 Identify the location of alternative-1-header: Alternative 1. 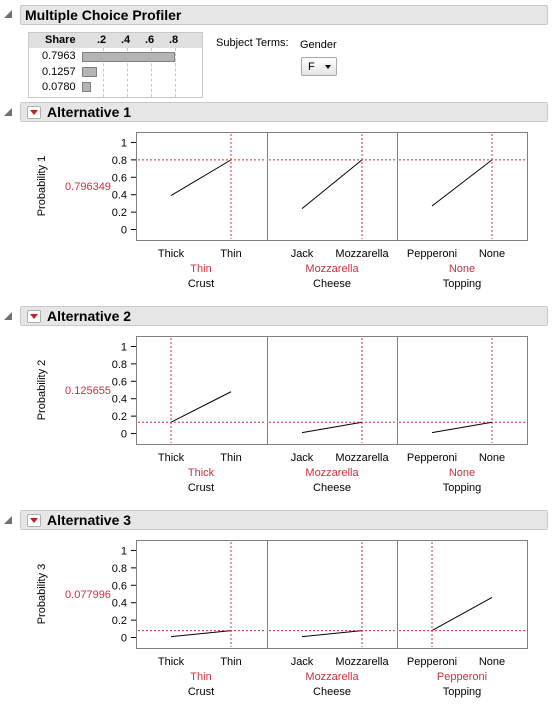
(284, 112).